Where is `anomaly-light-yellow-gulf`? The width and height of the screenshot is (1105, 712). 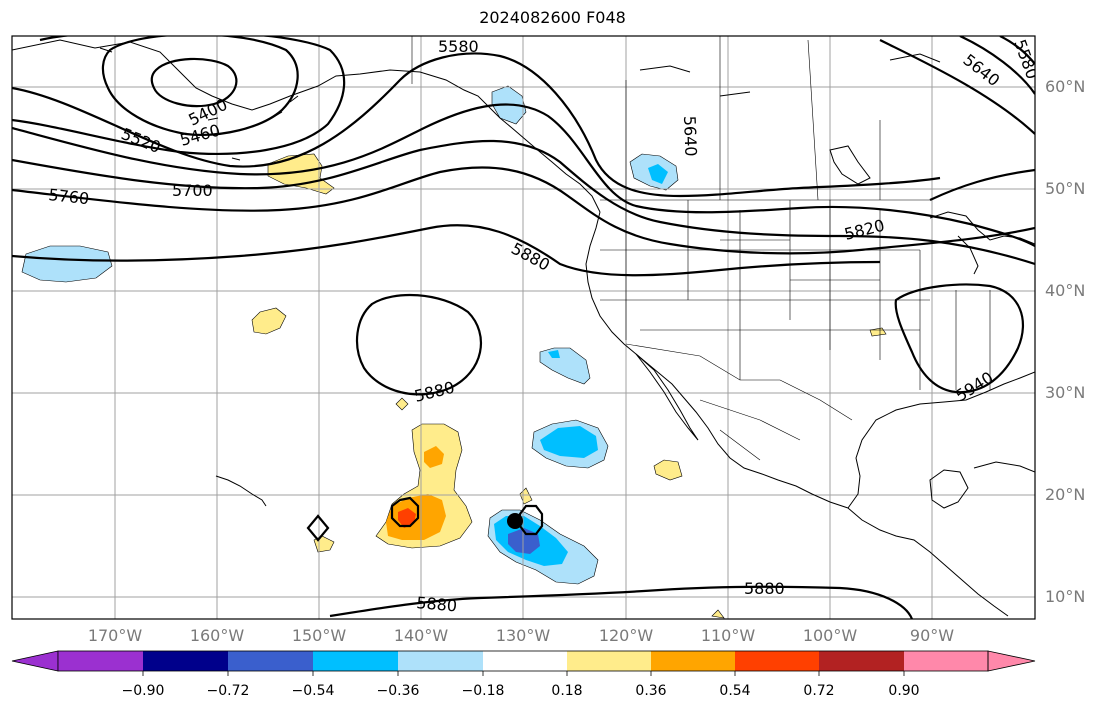 anomaly-light-yellow-gulf is located at coordinates (301, 174).